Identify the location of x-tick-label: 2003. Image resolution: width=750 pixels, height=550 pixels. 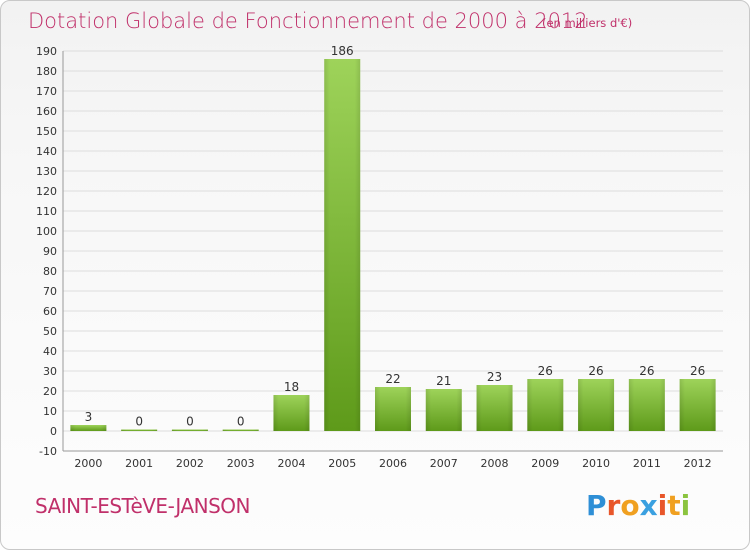
(241, 463).